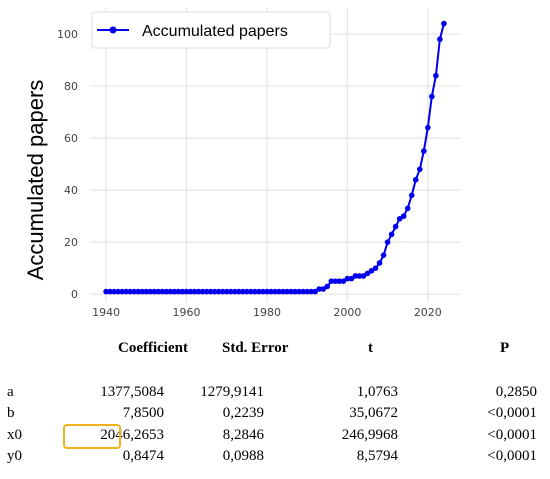  Describe the element at coordinates (143, 413) in the screenshot. I see `coef-value: 7,8500` at that location.